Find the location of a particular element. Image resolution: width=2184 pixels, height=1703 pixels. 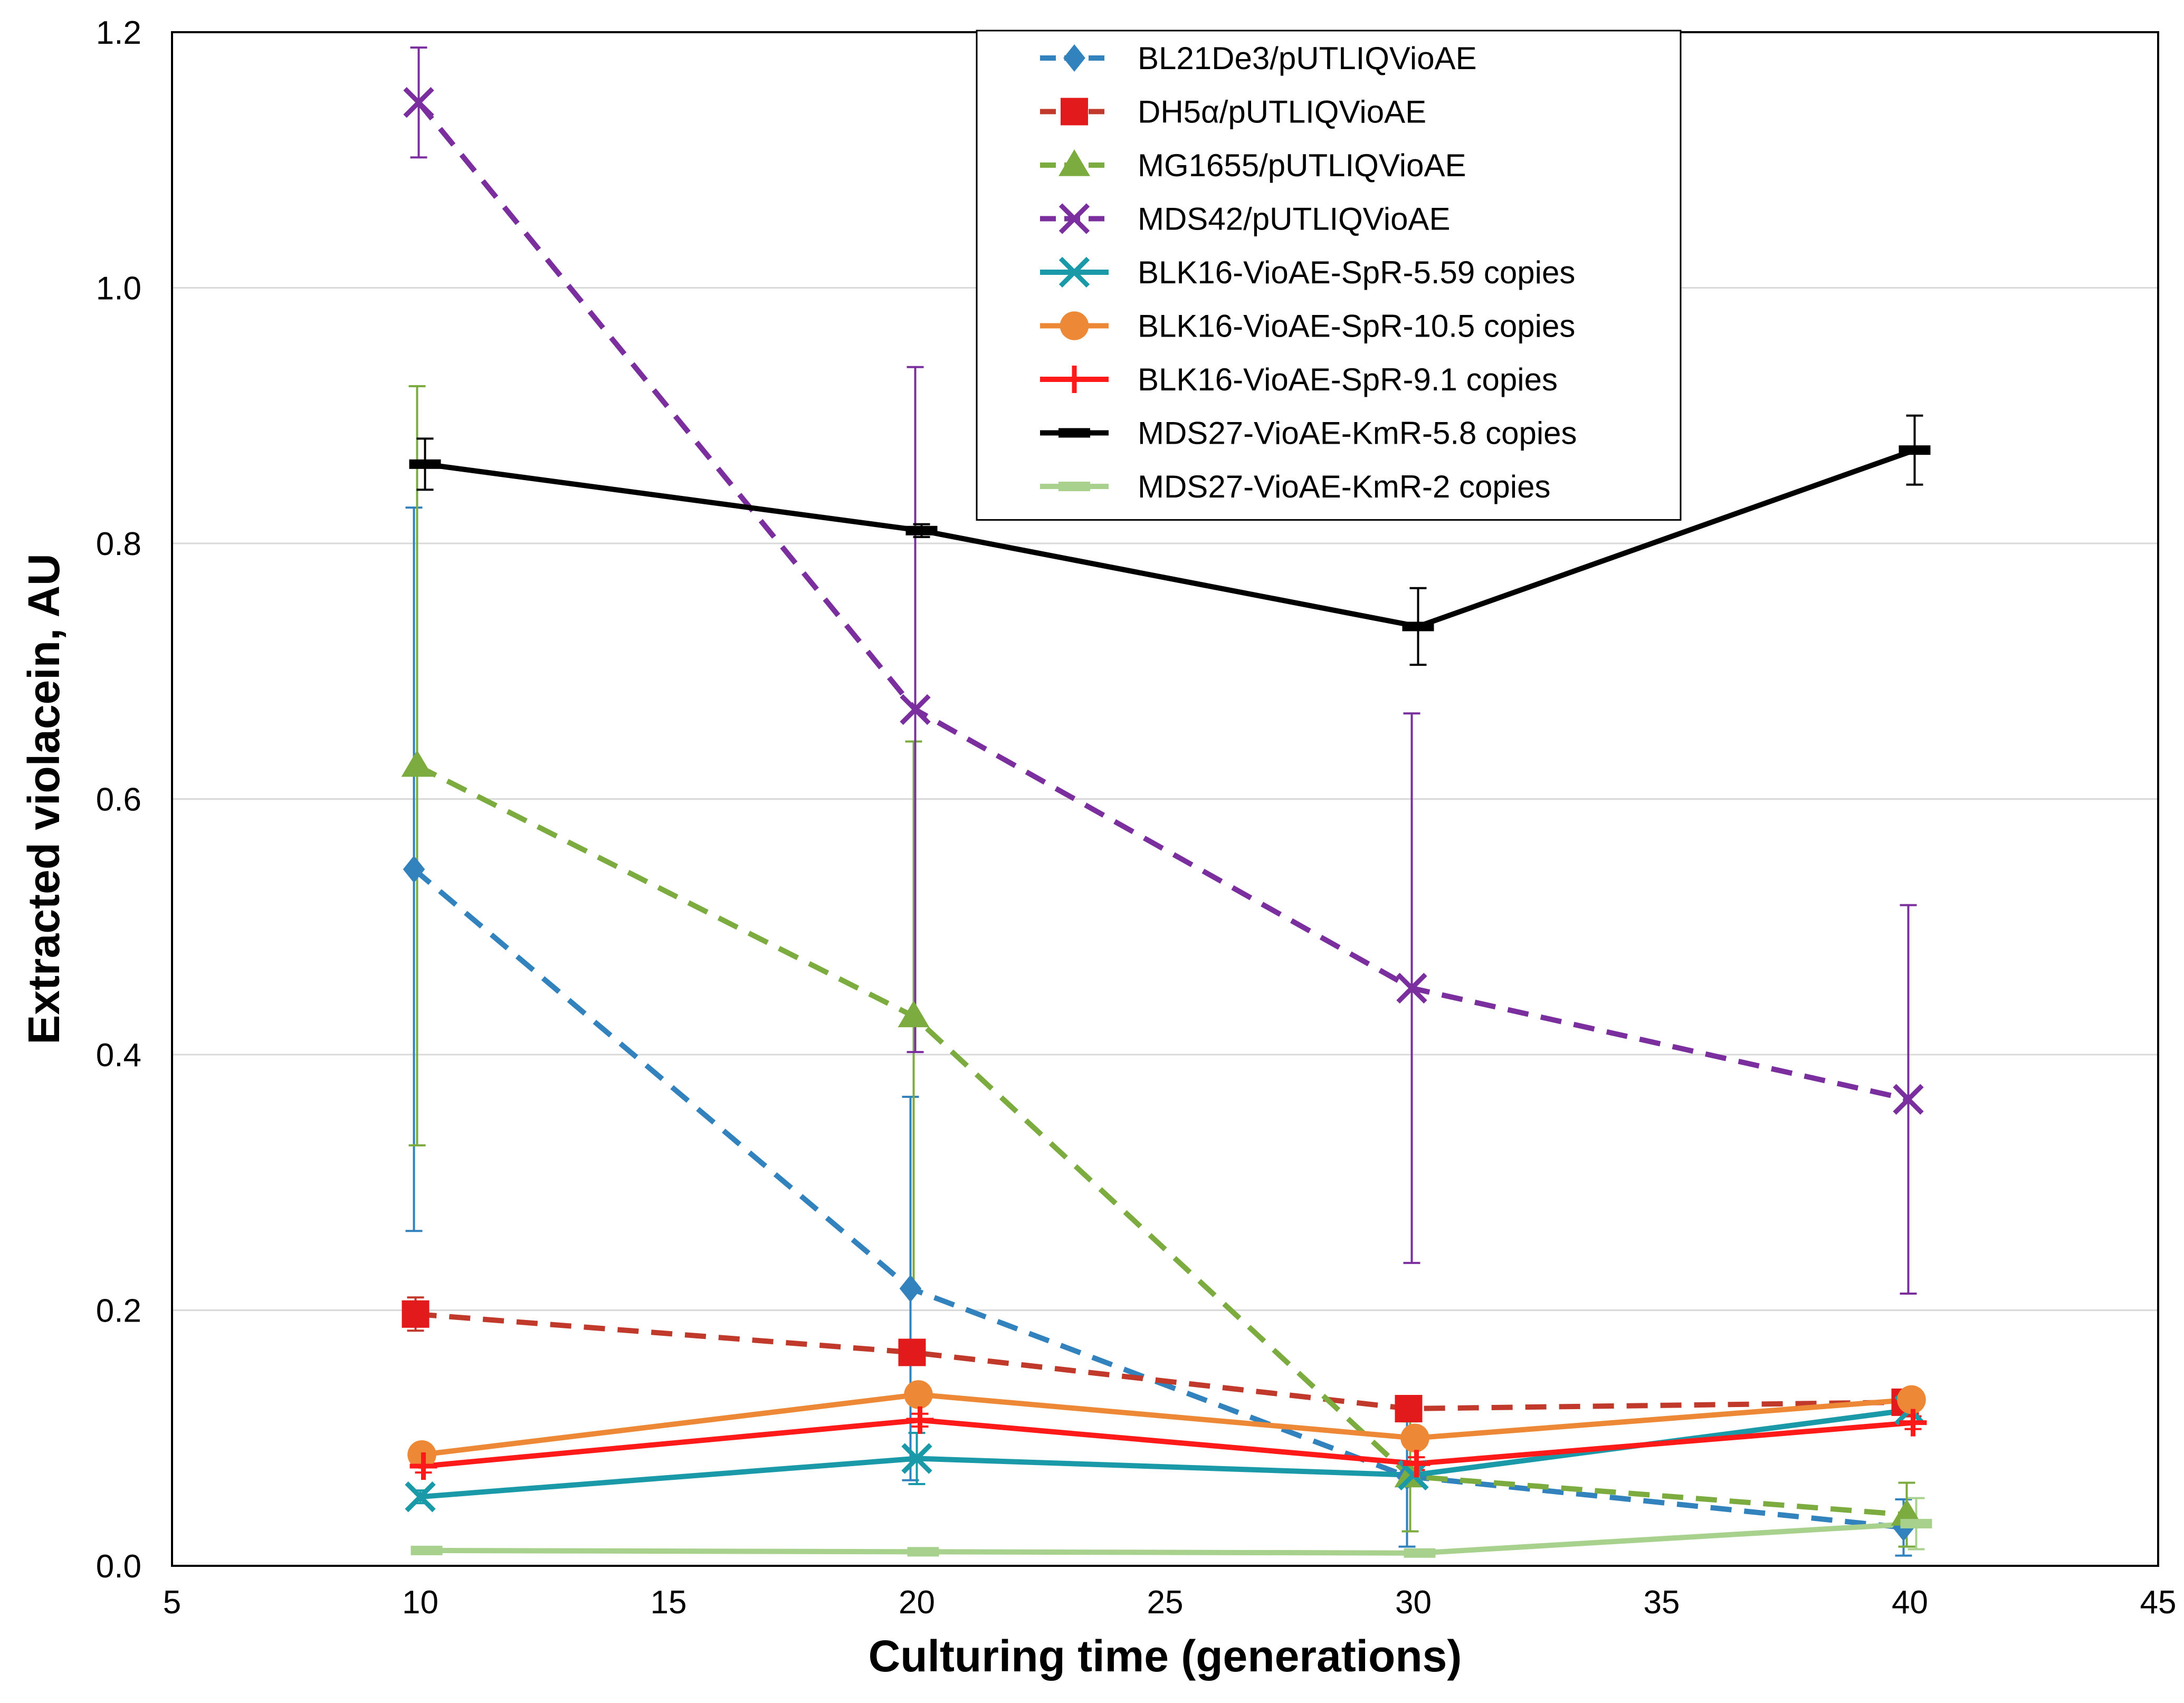

x-tick-label: 5 is located at coordinates (172, 1602).